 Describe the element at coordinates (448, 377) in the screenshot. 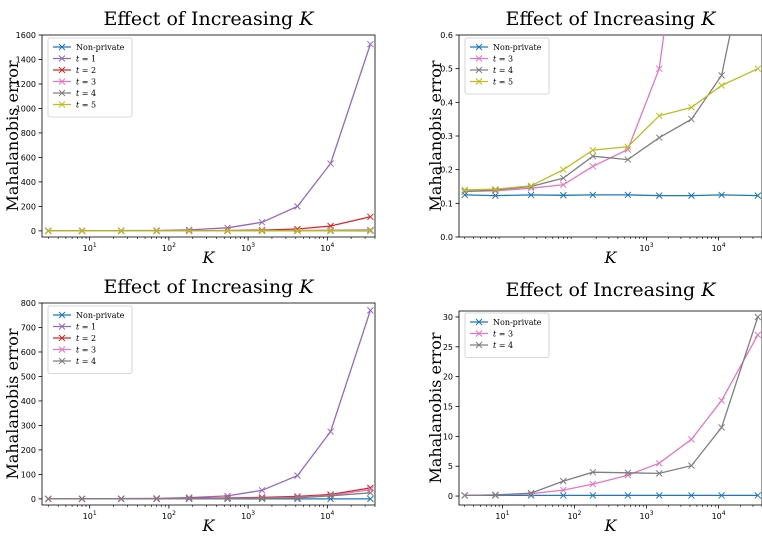

I see `y-tick-label: 20` at that location.